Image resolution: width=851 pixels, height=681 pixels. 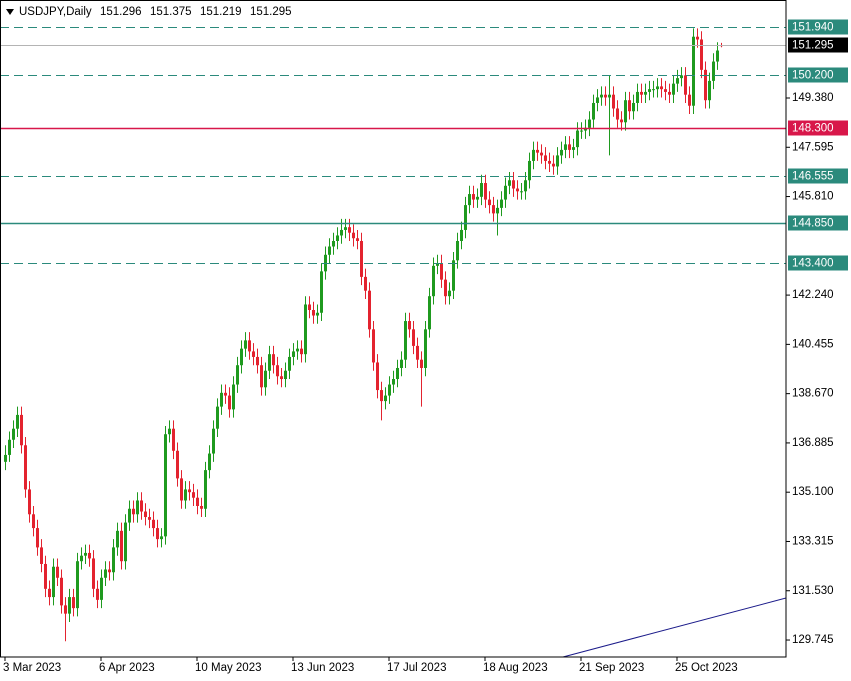 What do you see at coordinates (813, 46) in the screenshot?
I see `price-label: 151.295` at bounding box center [813, 46].